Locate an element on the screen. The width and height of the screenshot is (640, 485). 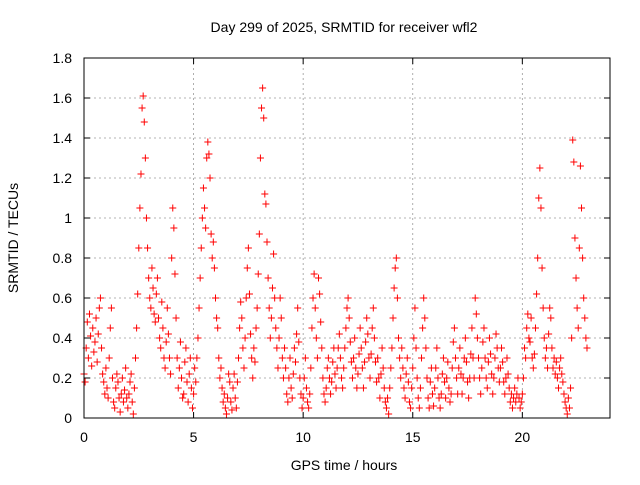
x-tick-label: 10 is located at coordinates (303, 437).